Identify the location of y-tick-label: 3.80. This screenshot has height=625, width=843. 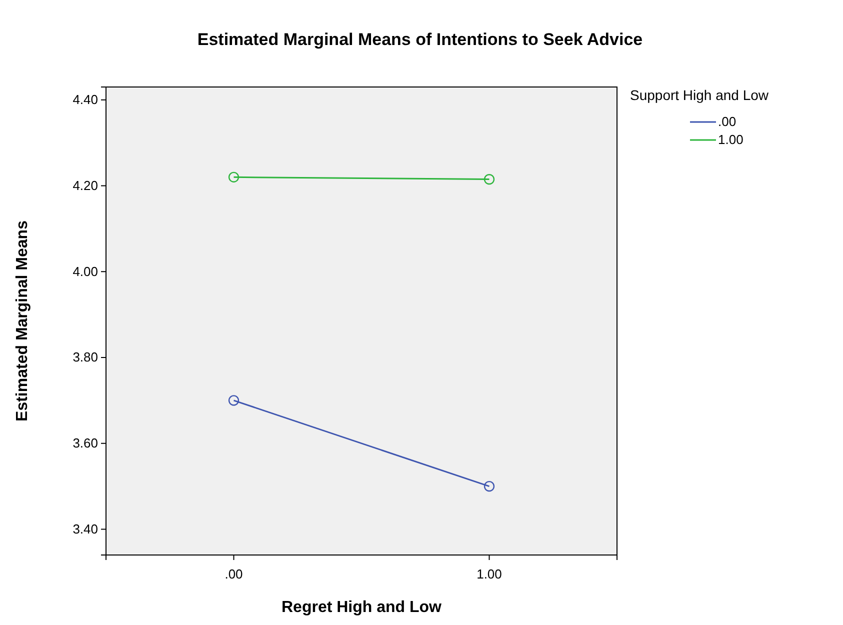
(85, 357).